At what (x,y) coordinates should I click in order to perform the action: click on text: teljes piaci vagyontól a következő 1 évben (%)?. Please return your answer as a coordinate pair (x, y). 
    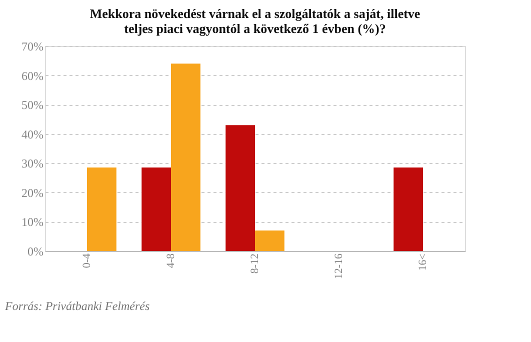
    Looking at the image, I should click on (255, 28).